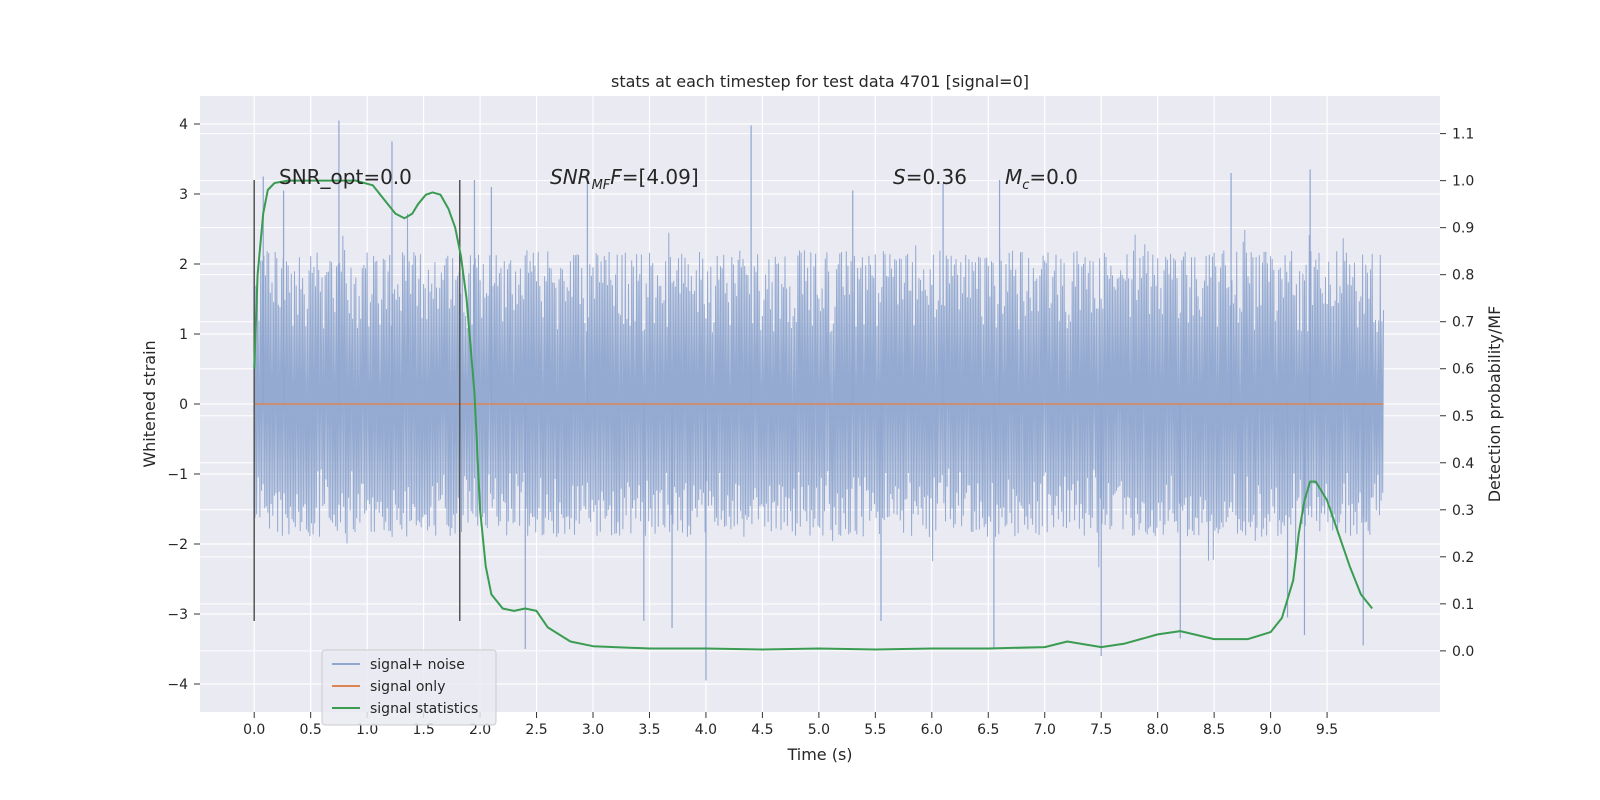 The width and height of the screenshot is (1600, 800). Describe the element at coordinates (819, 754) in the screenshot. I see `x-axis-label: Time (s)` at that location.